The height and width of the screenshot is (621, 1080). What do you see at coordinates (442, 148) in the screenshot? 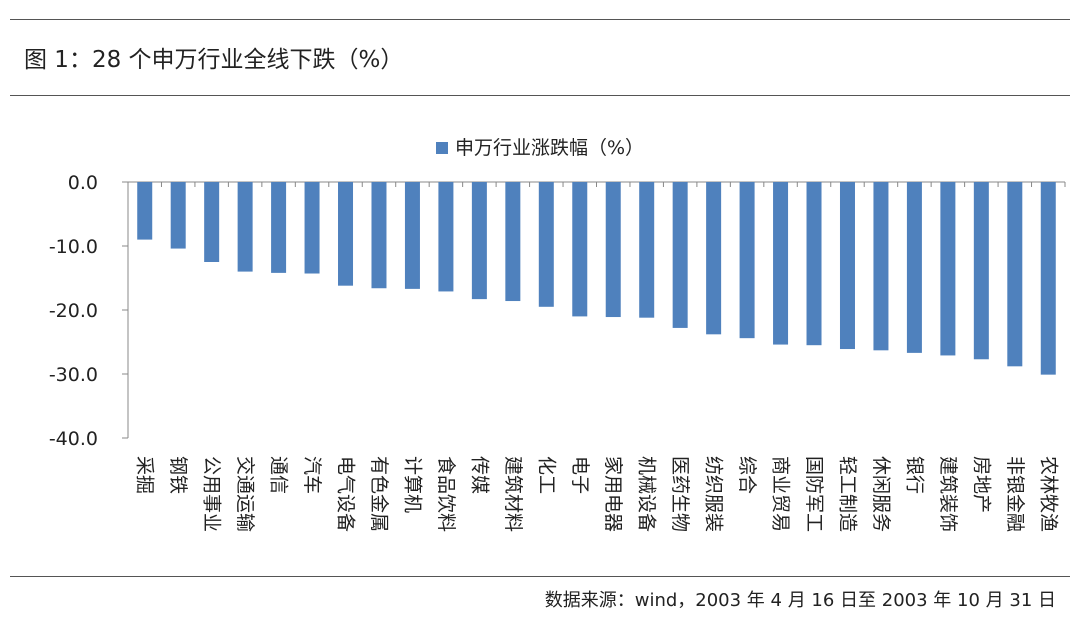
I see `legend-swatch` at bounding box center [442, 148].